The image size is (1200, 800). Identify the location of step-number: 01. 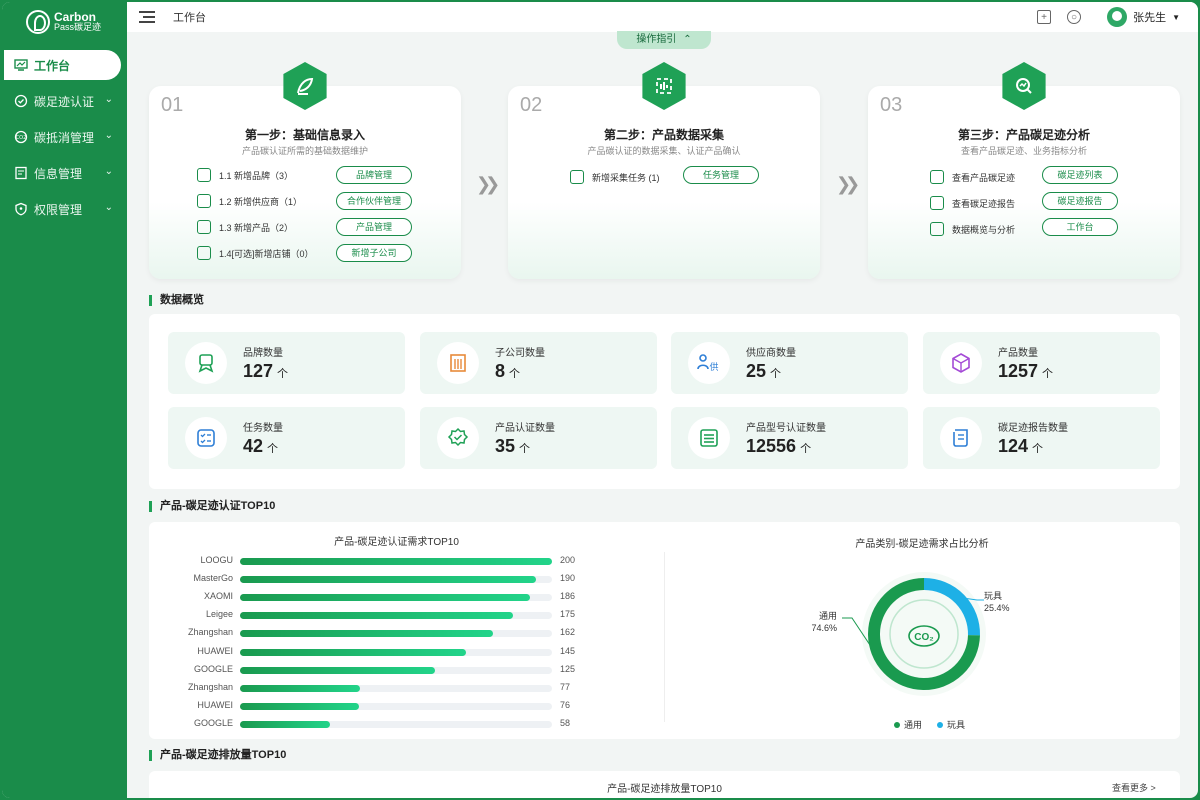
(172, 105).